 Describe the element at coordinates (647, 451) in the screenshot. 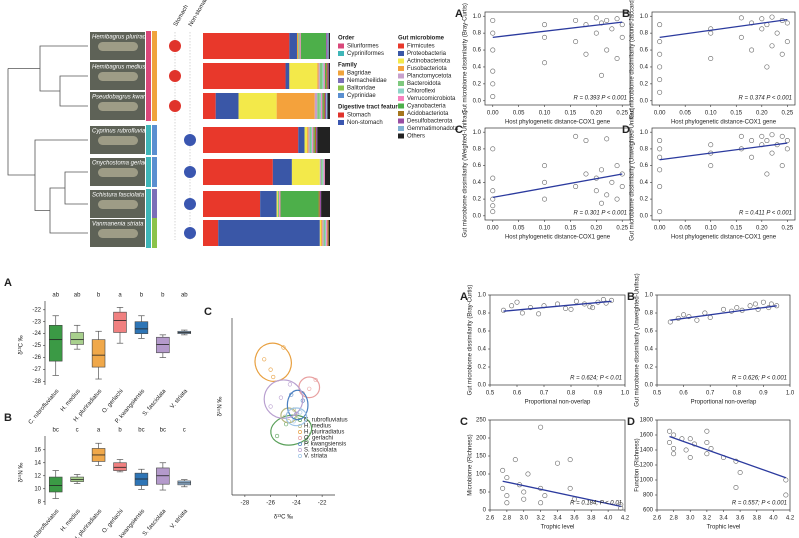

I see `y-tick-label: 1400` at that location.